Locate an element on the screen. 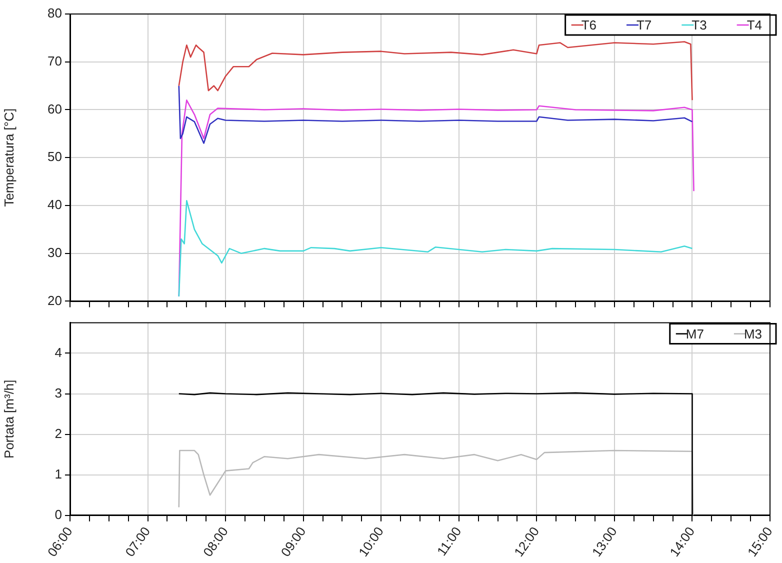 The height and width of the screenshot is (563, 782). y-tick-label: 80 is located at coordinates (55, 13).